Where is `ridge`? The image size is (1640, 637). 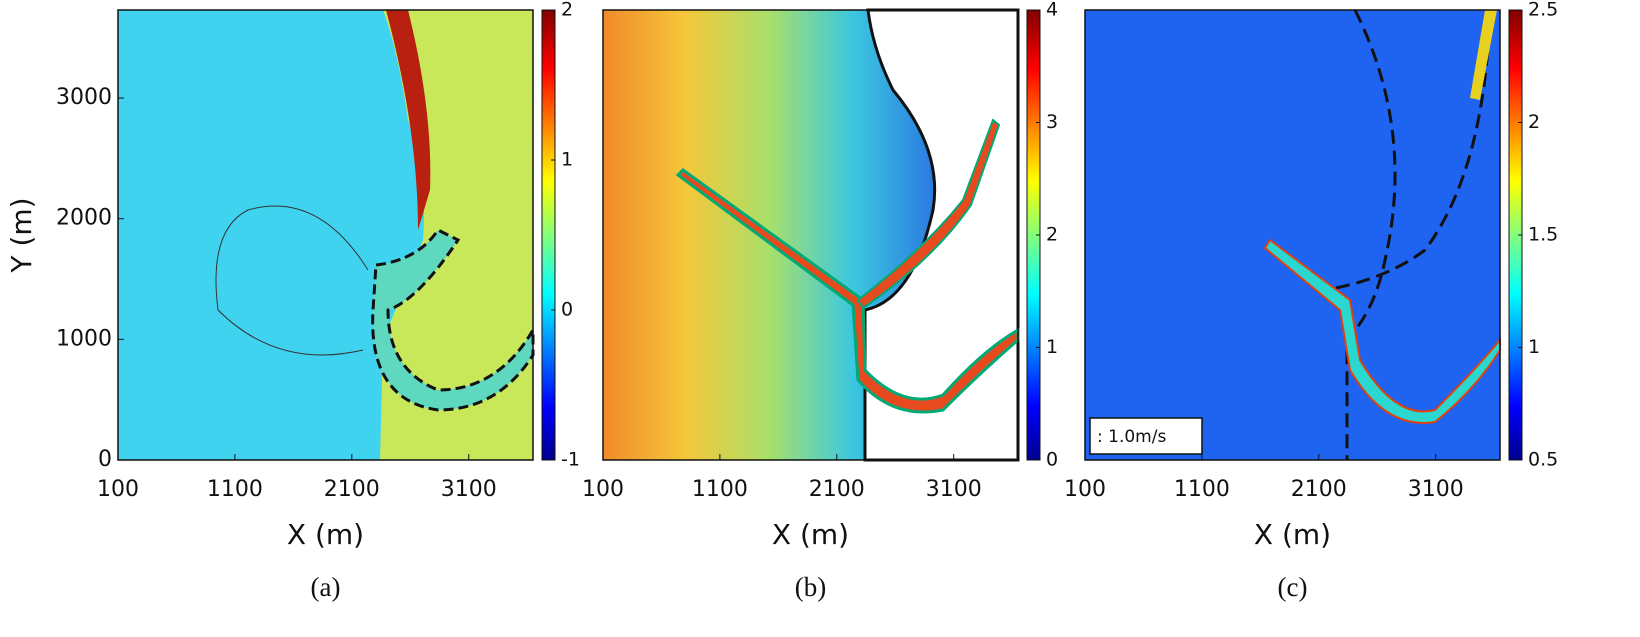
ridge is located at coordinates (408, 120).